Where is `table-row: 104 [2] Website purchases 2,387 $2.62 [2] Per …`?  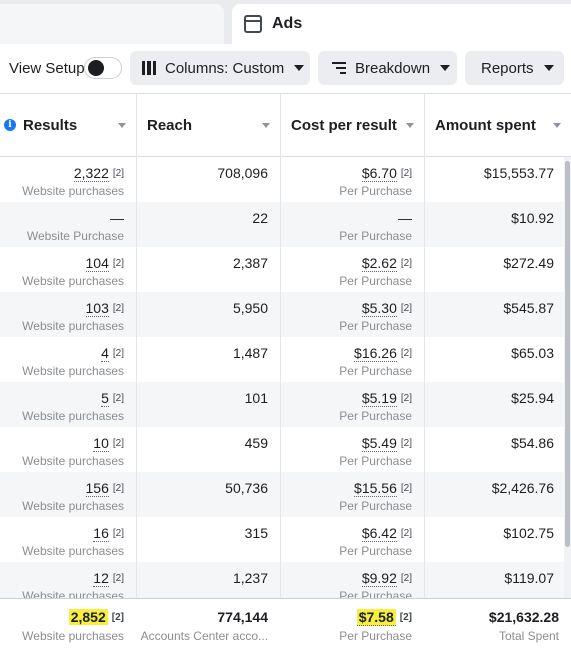
table-row: 104 [2] Website purchases 2,387 $2.62 [2] Per … is located at coordinates (283, 269).